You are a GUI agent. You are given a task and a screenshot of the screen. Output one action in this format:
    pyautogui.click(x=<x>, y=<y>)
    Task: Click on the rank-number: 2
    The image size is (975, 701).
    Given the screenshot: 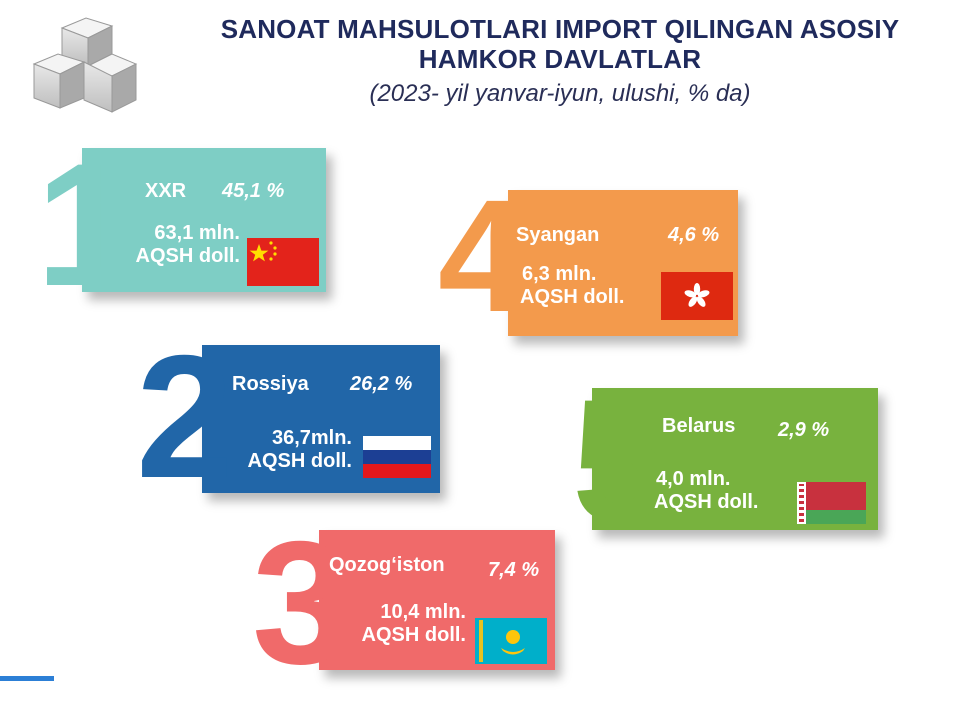 What is the action you would take?
    pyautogui.click(x=185, y=417)
    